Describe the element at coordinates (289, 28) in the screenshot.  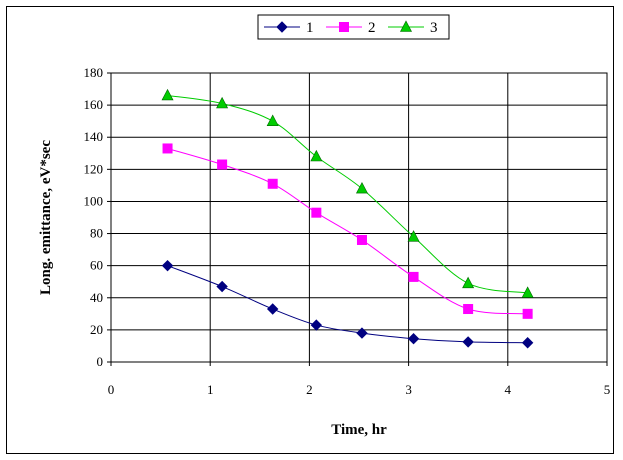
I see `legend-item-1: 1` at that location.